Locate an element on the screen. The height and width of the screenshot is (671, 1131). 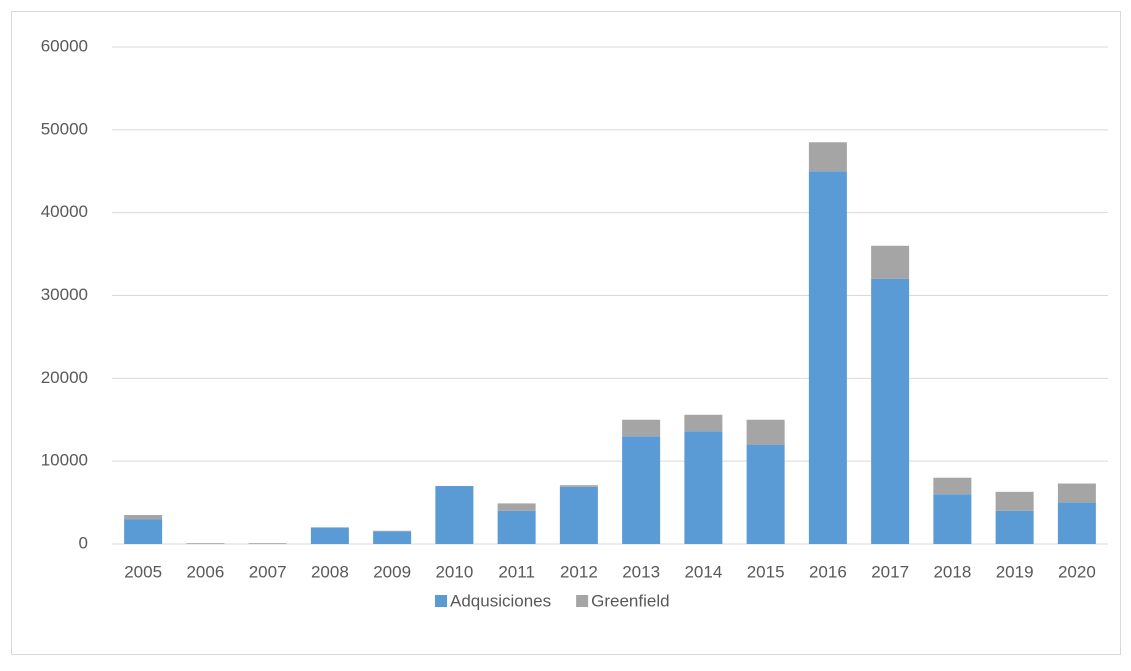
y-tick-label: 20000 is located at coordinates (64, 377).